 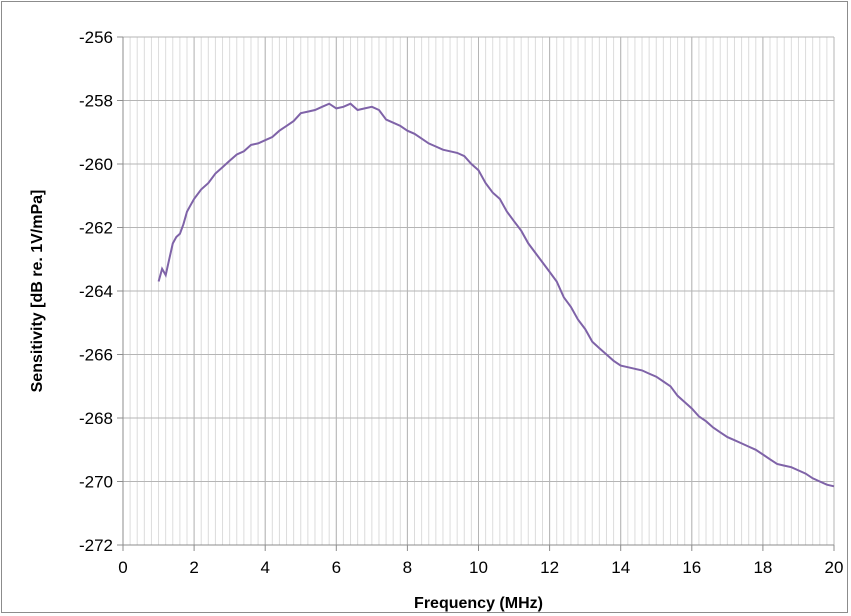 What do you see at coordinates (762, 567) in the screenshot?
I see `x-tick-label: 18` at bounding box center [762, 567].